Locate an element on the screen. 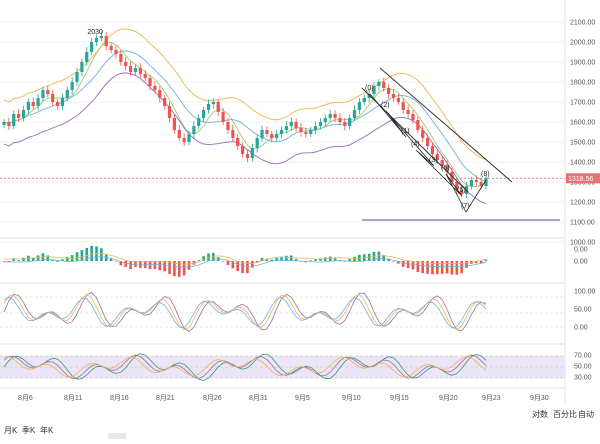 This screenshot has height=444, width=600. kdj-j-line is located at coordinates (245, 312).